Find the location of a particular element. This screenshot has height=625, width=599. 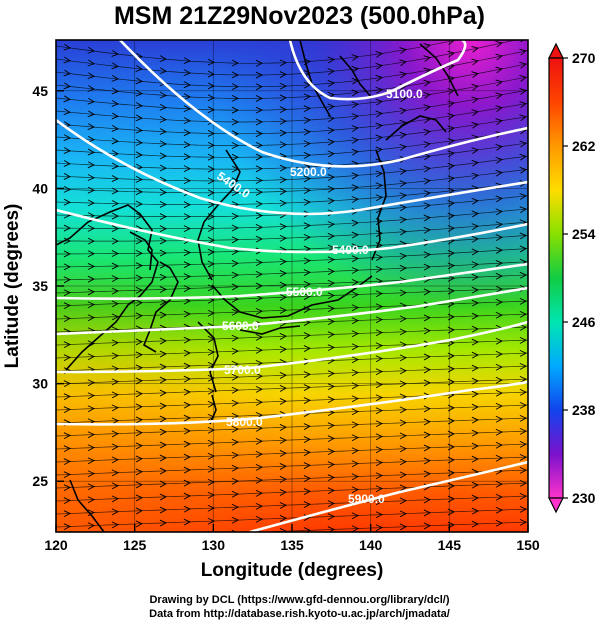

colorbar-top-arrow is located at coordinates (556, 50).